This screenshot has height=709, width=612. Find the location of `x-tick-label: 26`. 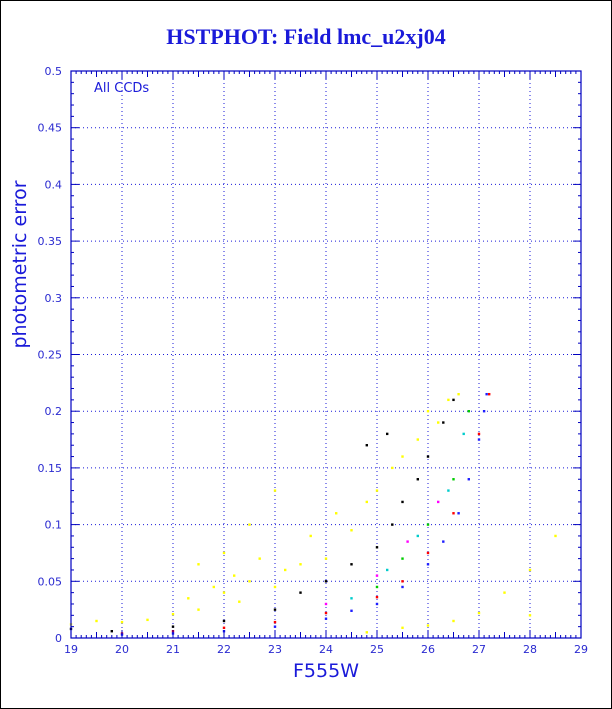

x-tick-label: 26 is located at coordinates (428, 649).